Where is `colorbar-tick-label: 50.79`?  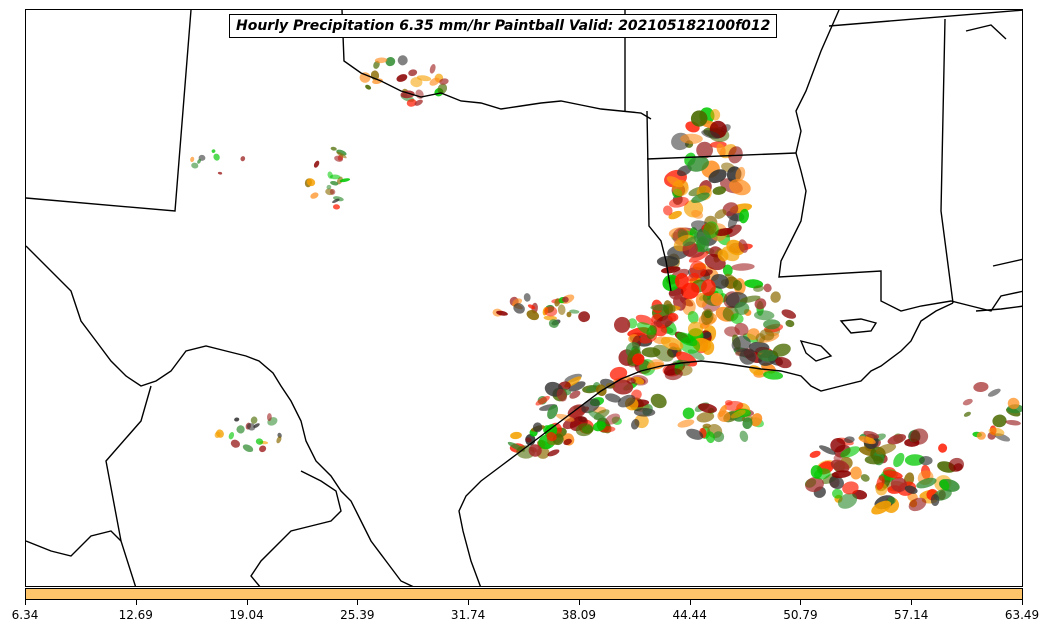
colorbar-tick-label: 50.79 is located at coordinates (800, 615).